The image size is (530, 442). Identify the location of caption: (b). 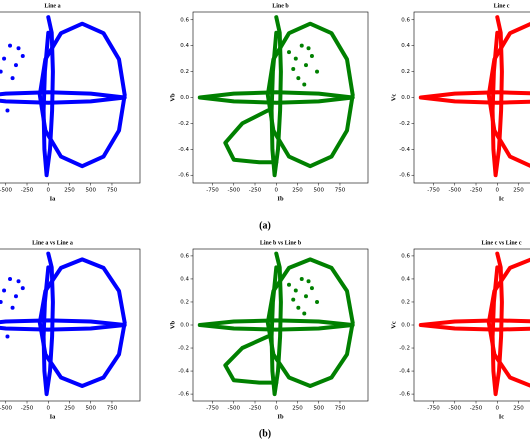
(265, 433).